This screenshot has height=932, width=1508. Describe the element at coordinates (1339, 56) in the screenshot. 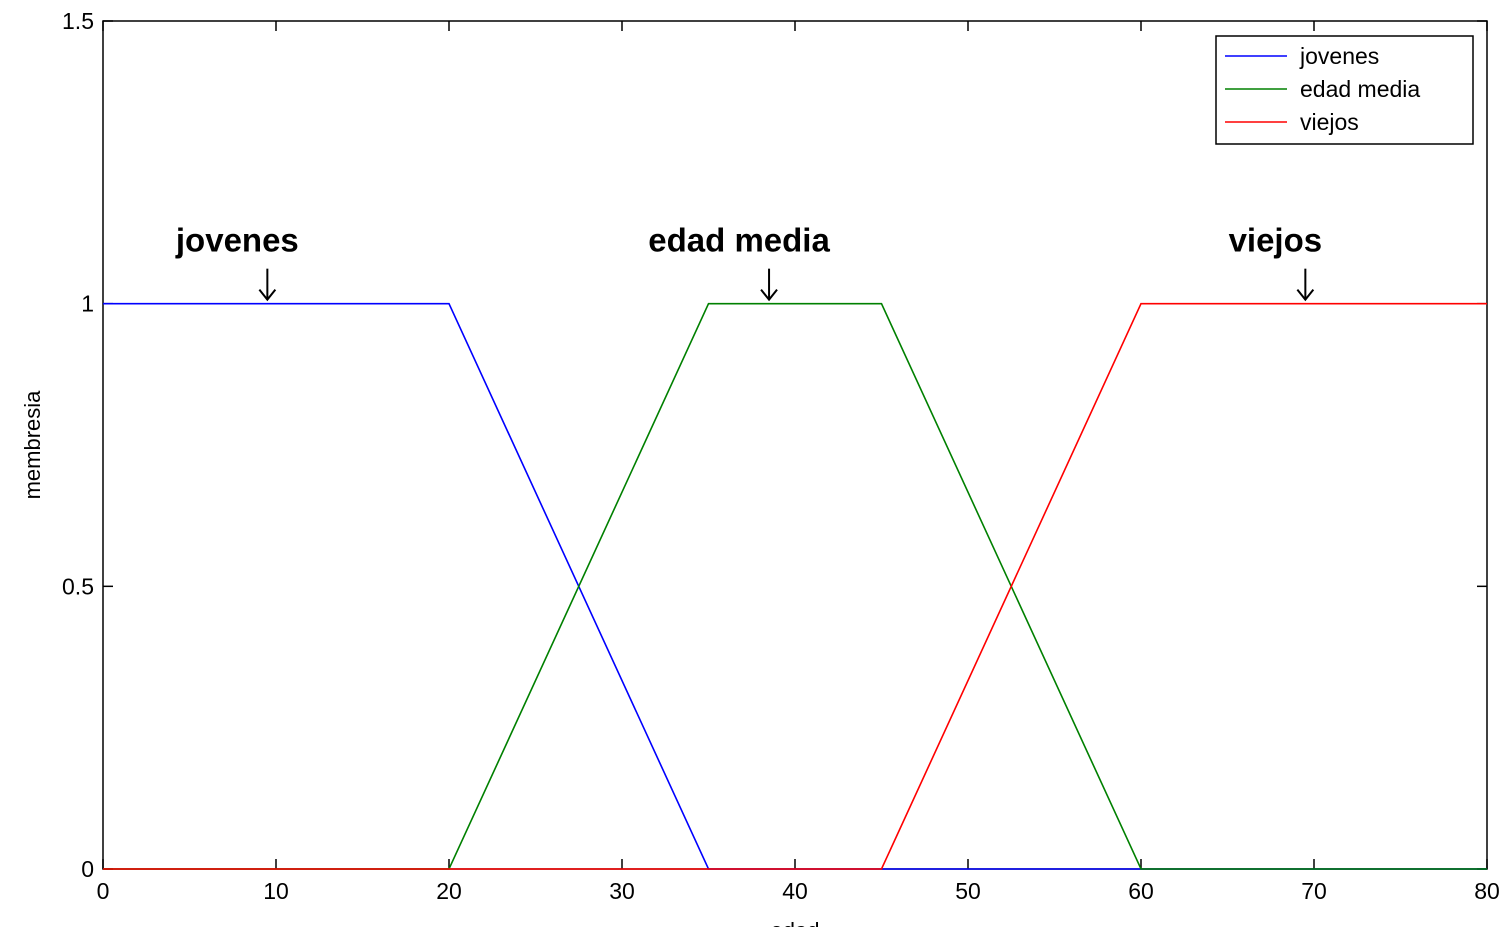

I see `legend-label: jovenes` at that location.